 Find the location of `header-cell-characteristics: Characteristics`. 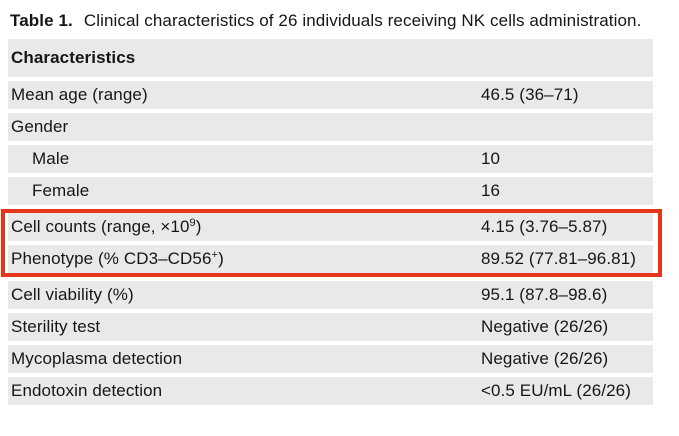

header-cell-characteristics: Characteristics is located at coordinates (73, 57).